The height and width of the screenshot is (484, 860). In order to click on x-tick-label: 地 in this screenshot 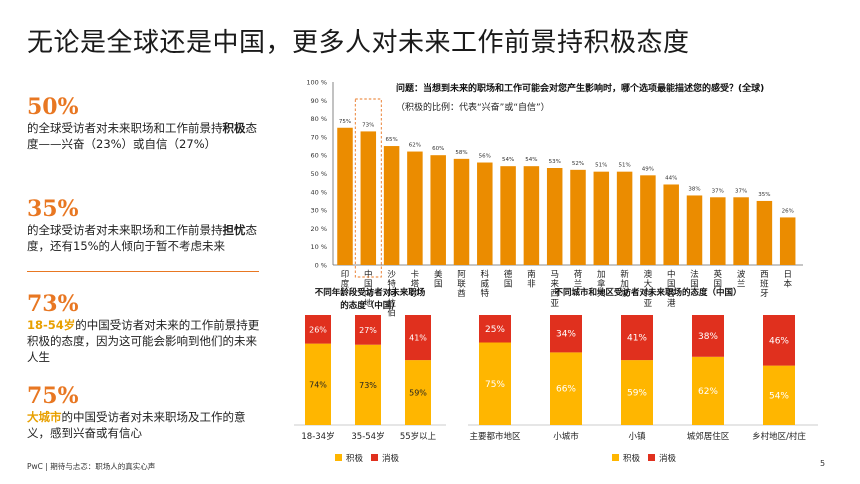, I will do `click(368, 303)`.